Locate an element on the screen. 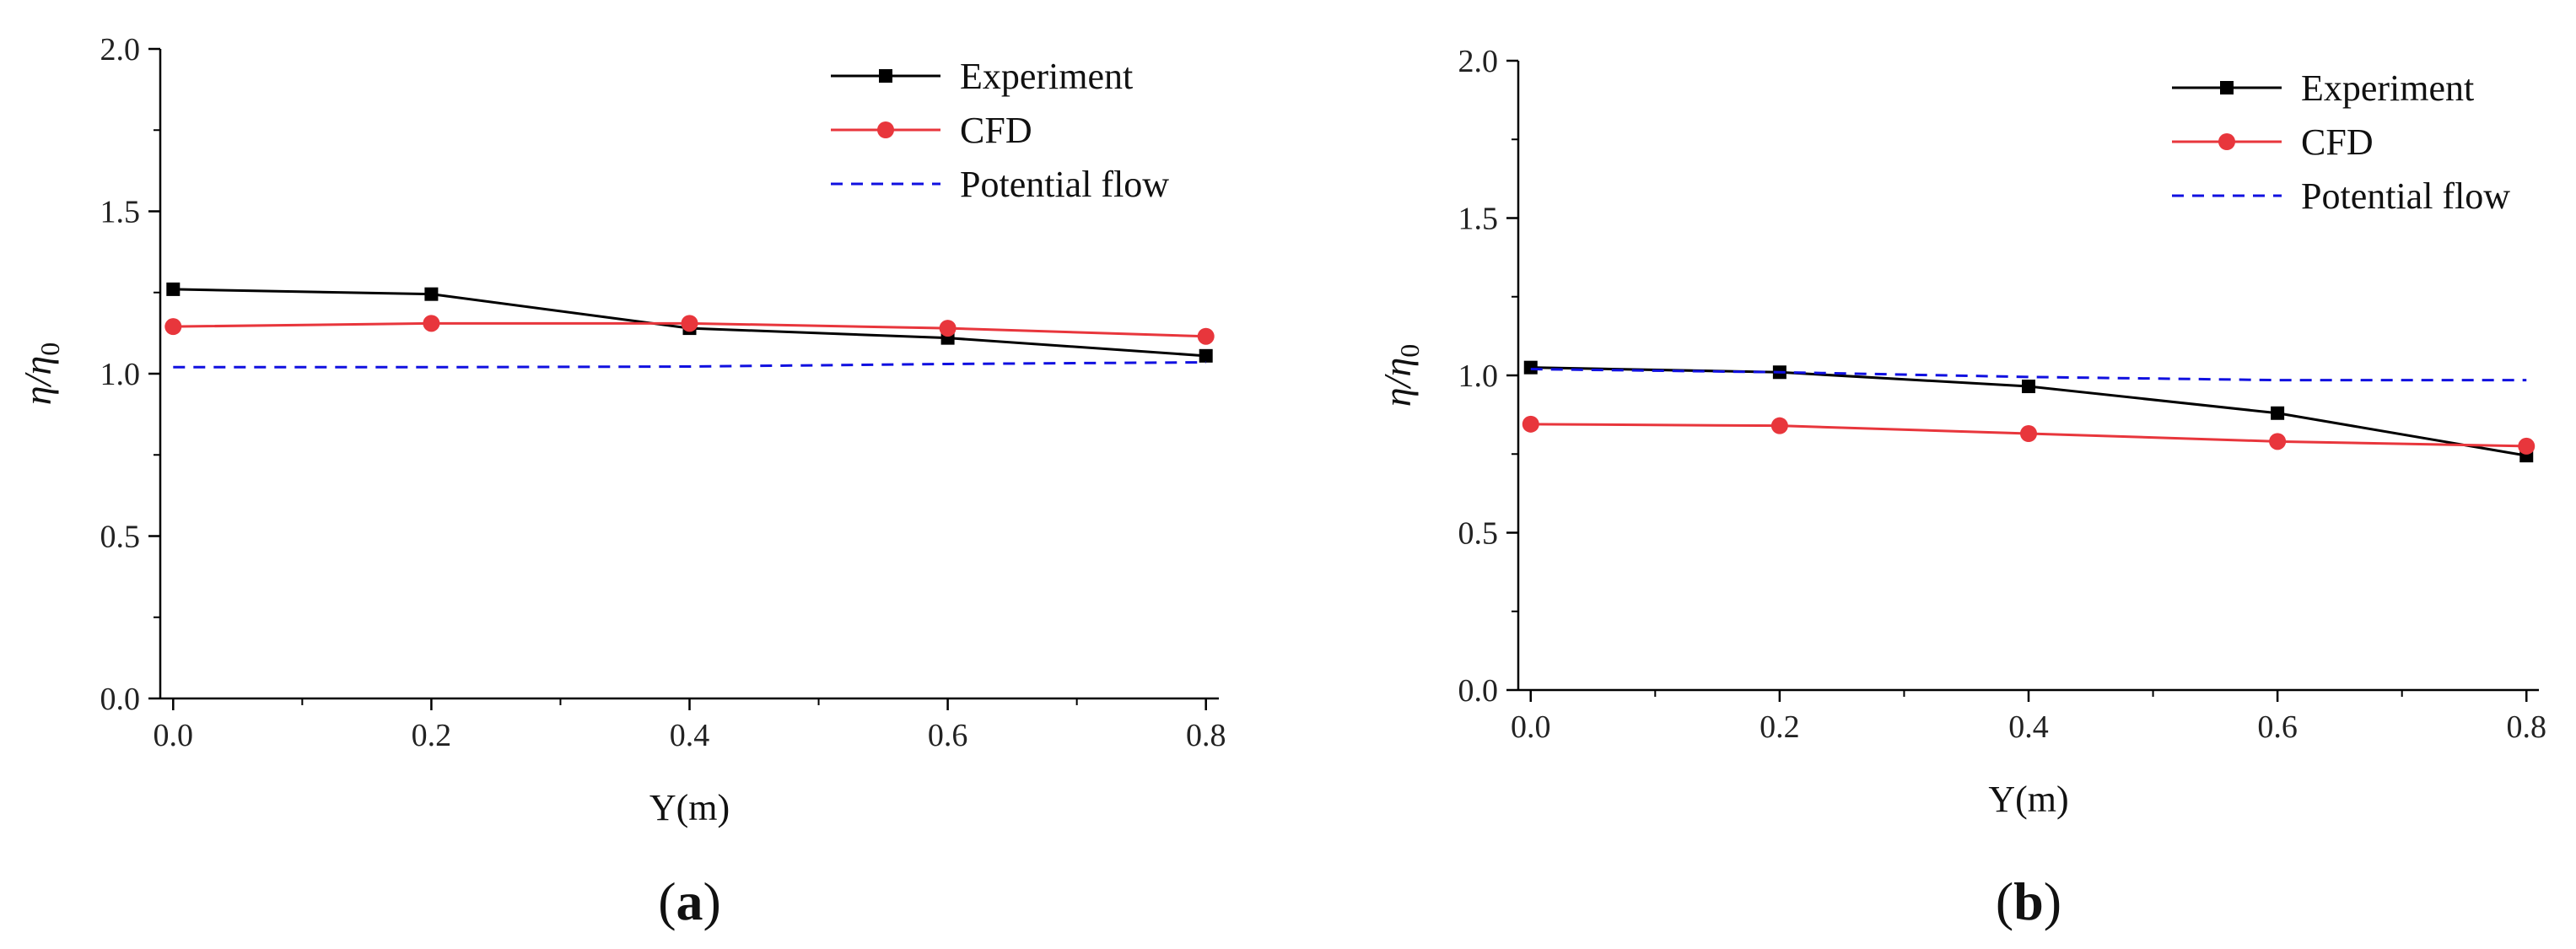 The height and width of the screenshot is (949, 2576). chart-b-y-tick-label: 2.0 is located at coordinates (1478, 61).